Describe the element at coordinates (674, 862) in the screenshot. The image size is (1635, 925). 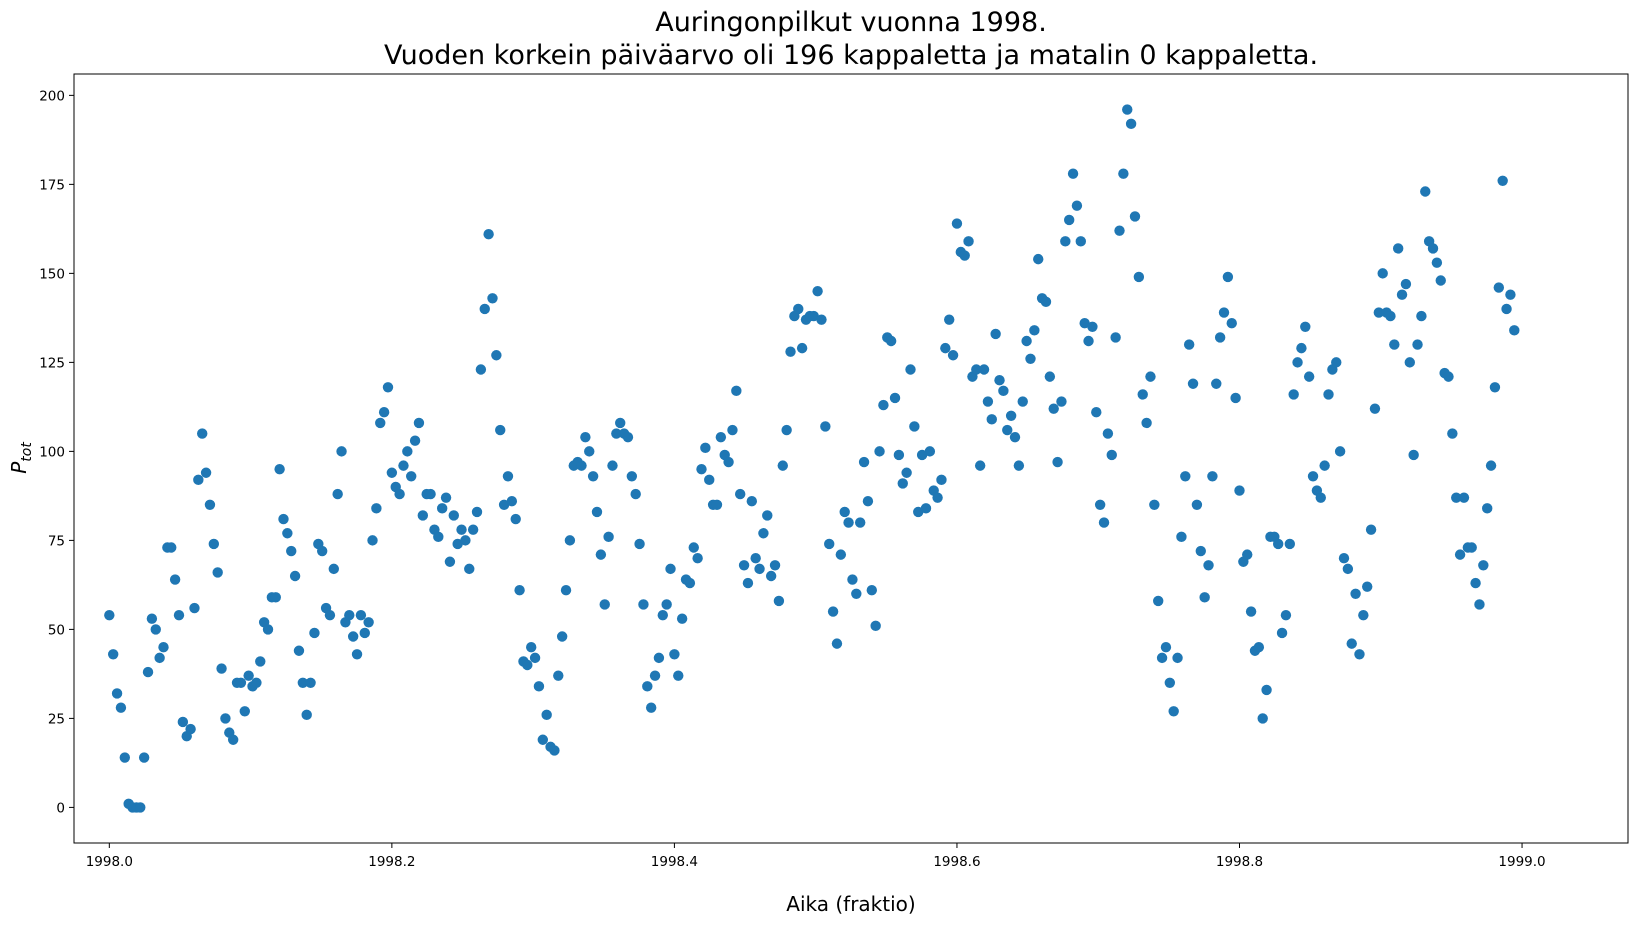
I see `x-tick-label: 1998.4` at that location.